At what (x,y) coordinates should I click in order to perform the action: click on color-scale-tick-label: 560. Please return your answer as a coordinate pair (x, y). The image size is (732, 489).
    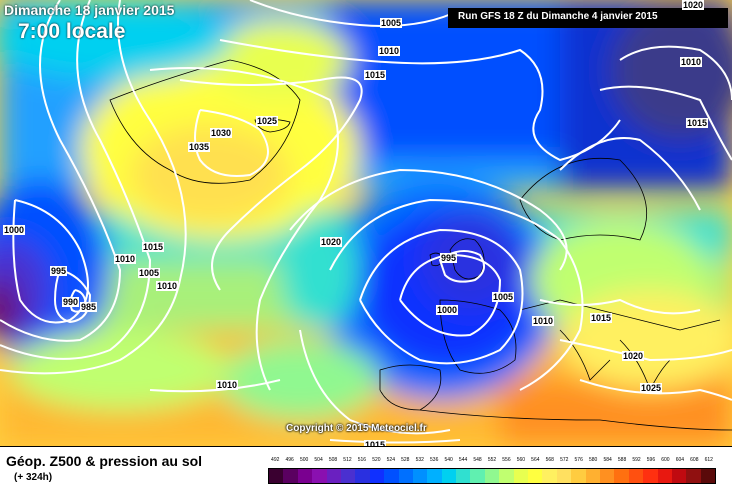
    Looking at the image, I should click on (521, 460).